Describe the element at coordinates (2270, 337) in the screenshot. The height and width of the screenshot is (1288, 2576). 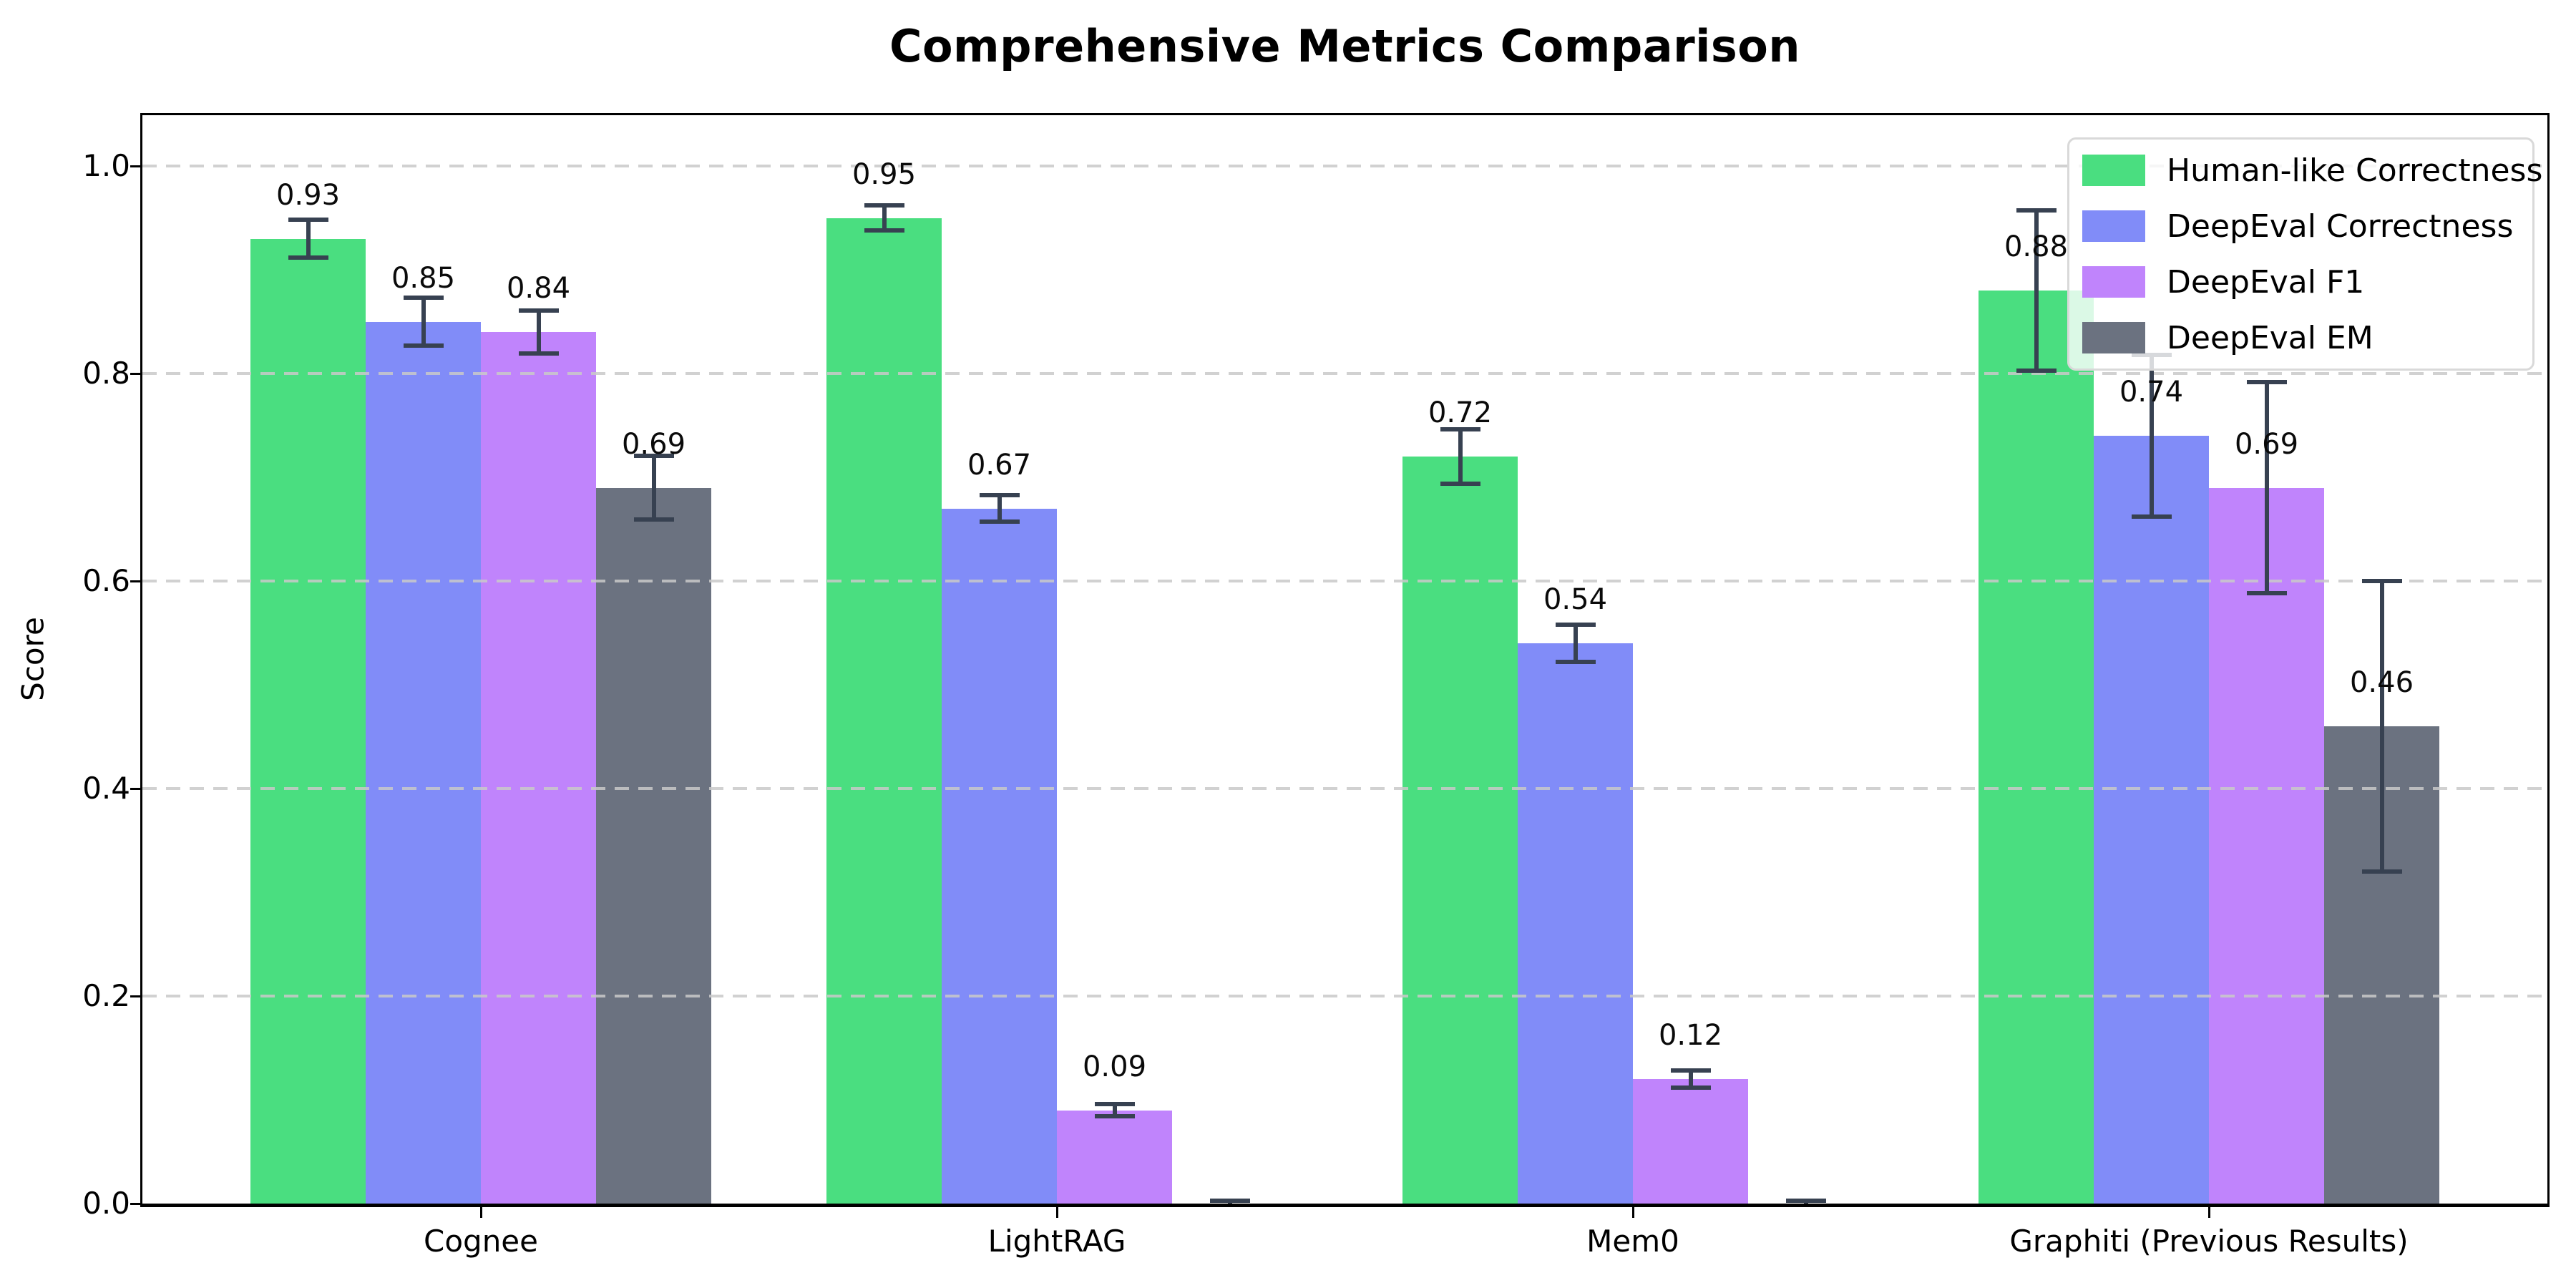
I see `legend-item-label: DeepEval EM` at that location.